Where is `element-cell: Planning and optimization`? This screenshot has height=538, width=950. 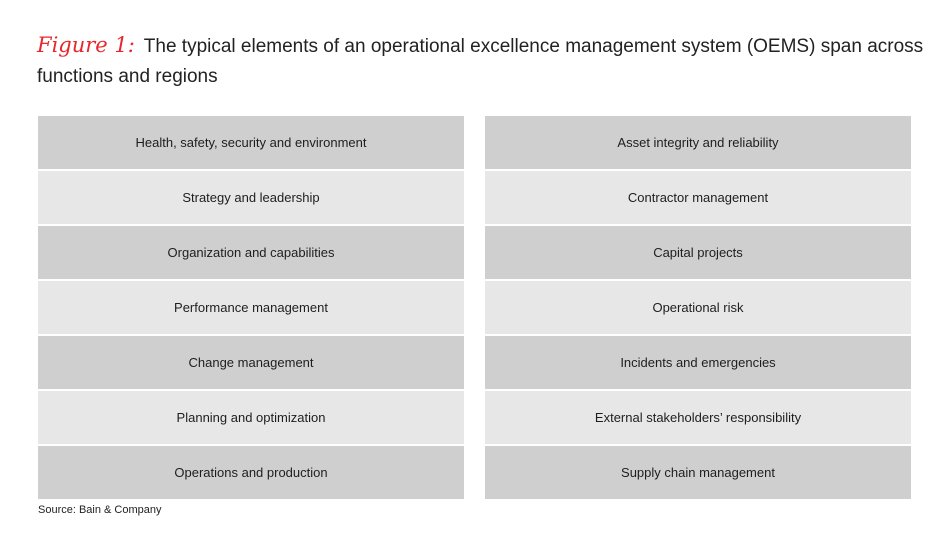
element-cell: Planning and optimization is located at coordinates (251, 417).